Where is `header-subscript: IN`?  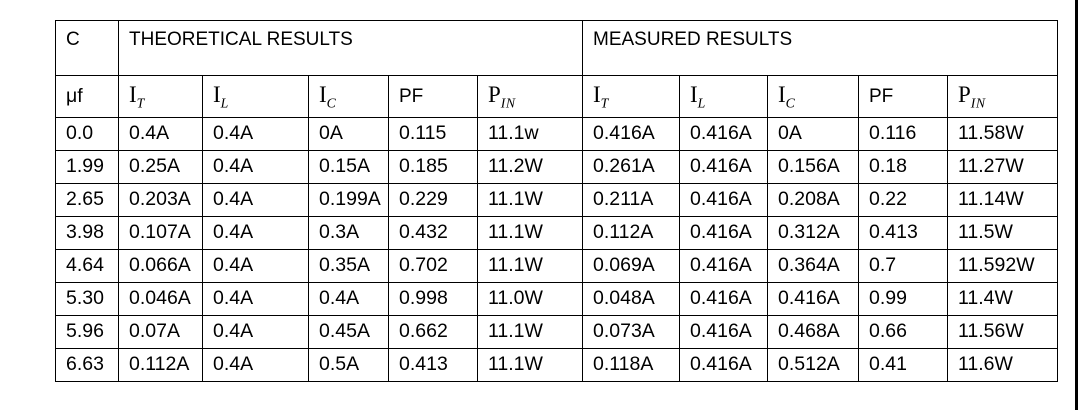
header-subscript: IN is located at coordinates (978, 103).